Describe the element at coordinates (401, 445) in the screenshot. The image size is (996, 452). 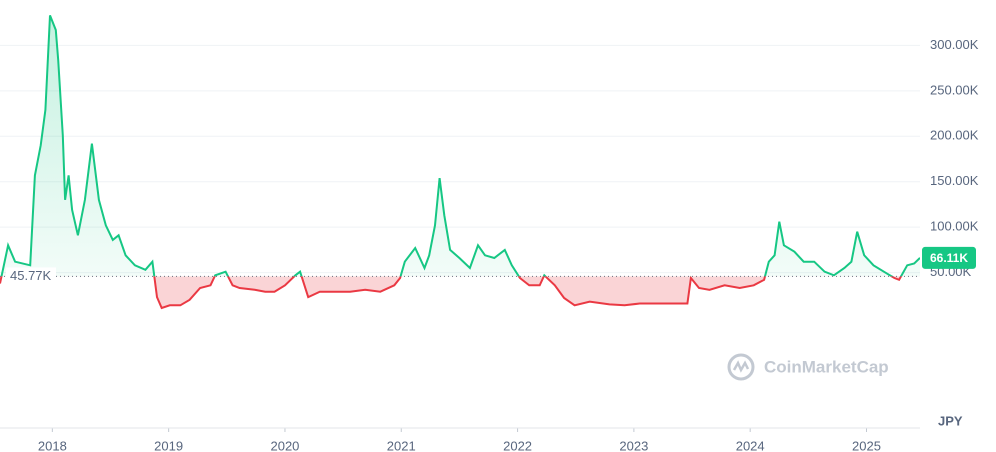
I see `x-tick-label: 2021` at that location.